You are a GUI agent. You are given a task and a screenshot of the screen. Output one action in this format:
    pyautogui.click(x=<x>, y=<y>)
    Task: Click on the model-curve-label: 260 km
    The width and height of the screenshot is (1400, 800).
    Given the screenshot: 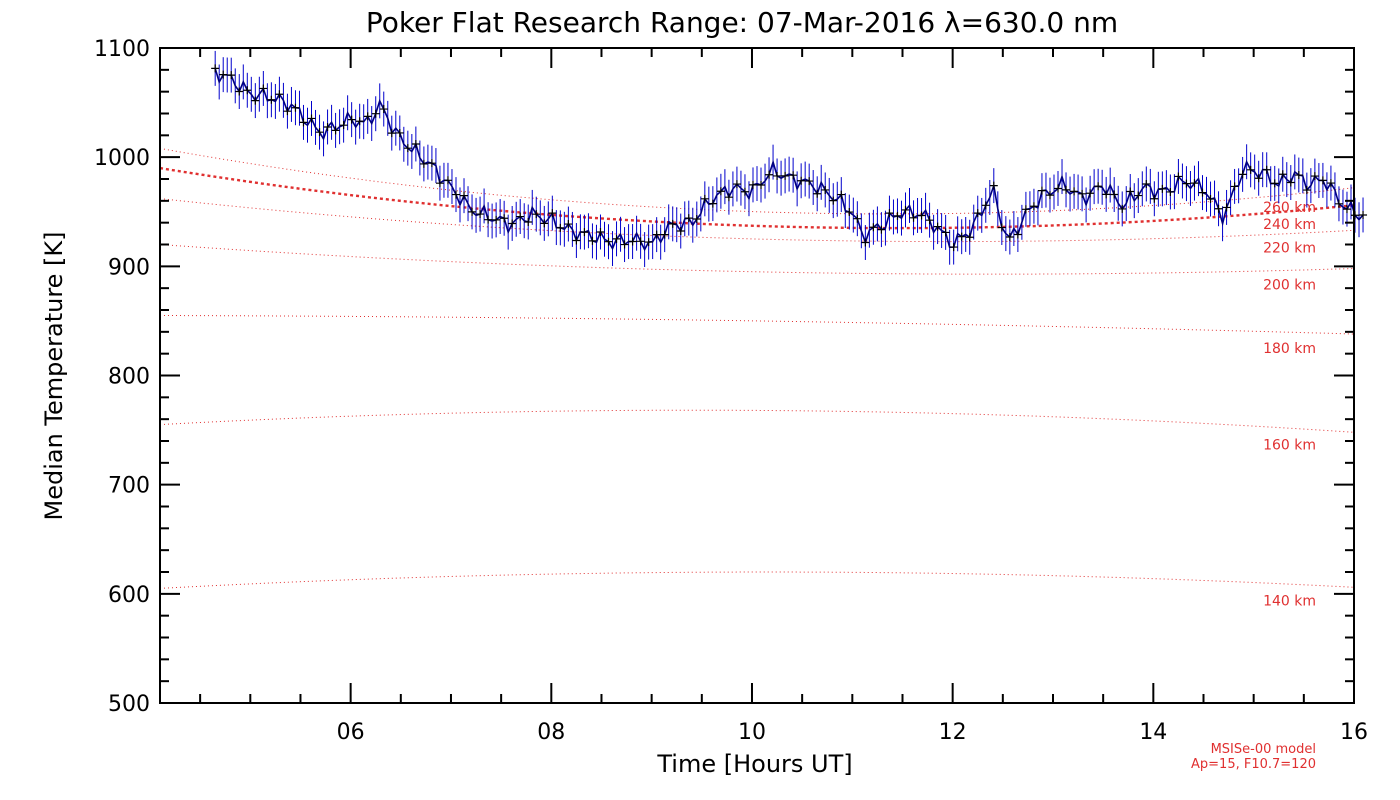 What is the action you would take?
    pyautogui.click(x=1289, y=208)
    